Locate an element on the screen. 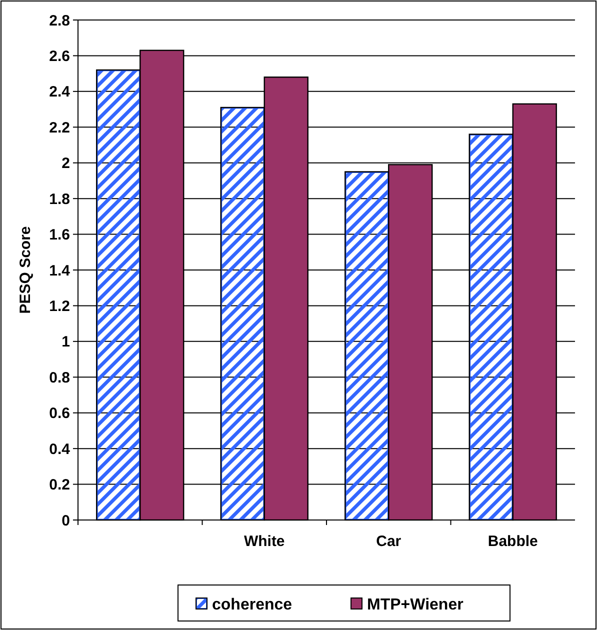 The image size is (597, 630). y-axis-title: PESQ Score is located at coordinates (25, 270).